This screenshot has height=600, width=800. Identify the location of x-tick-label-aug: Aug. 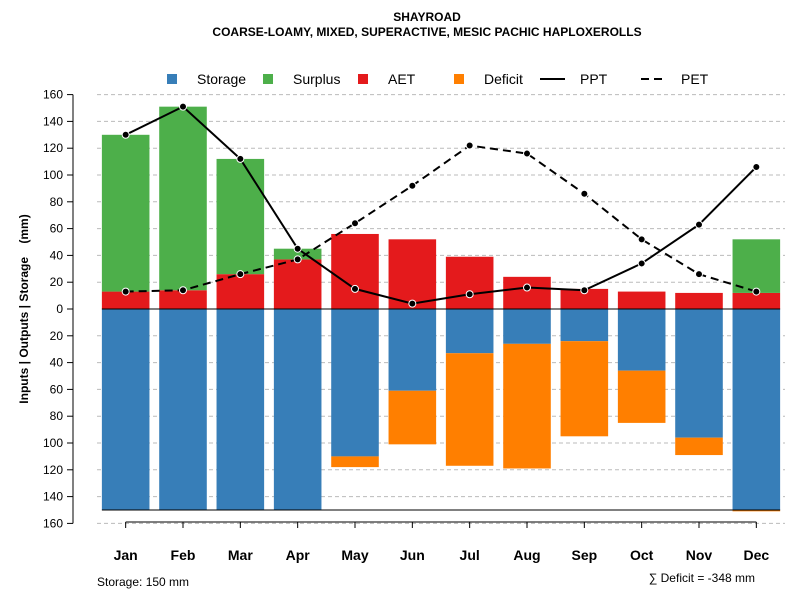
(526, 555).